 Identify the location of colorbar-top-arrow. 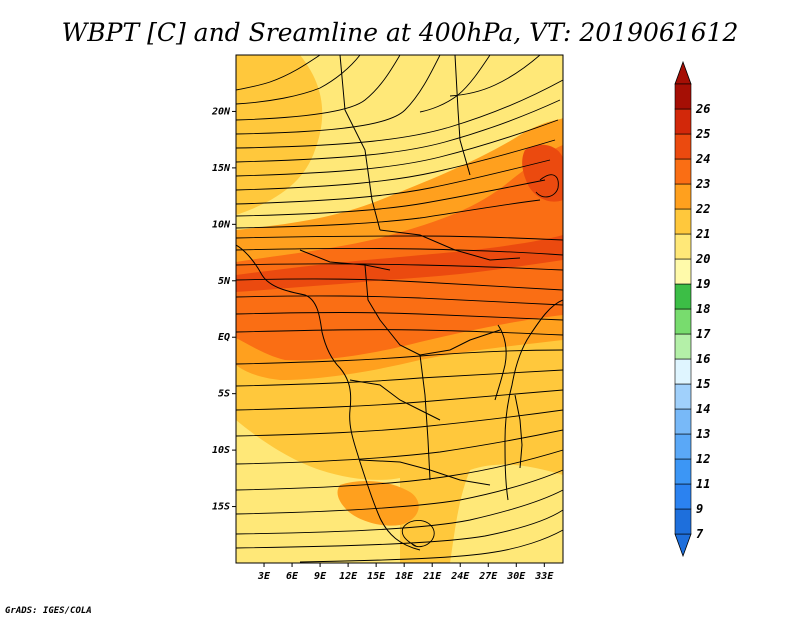
(683, 72).